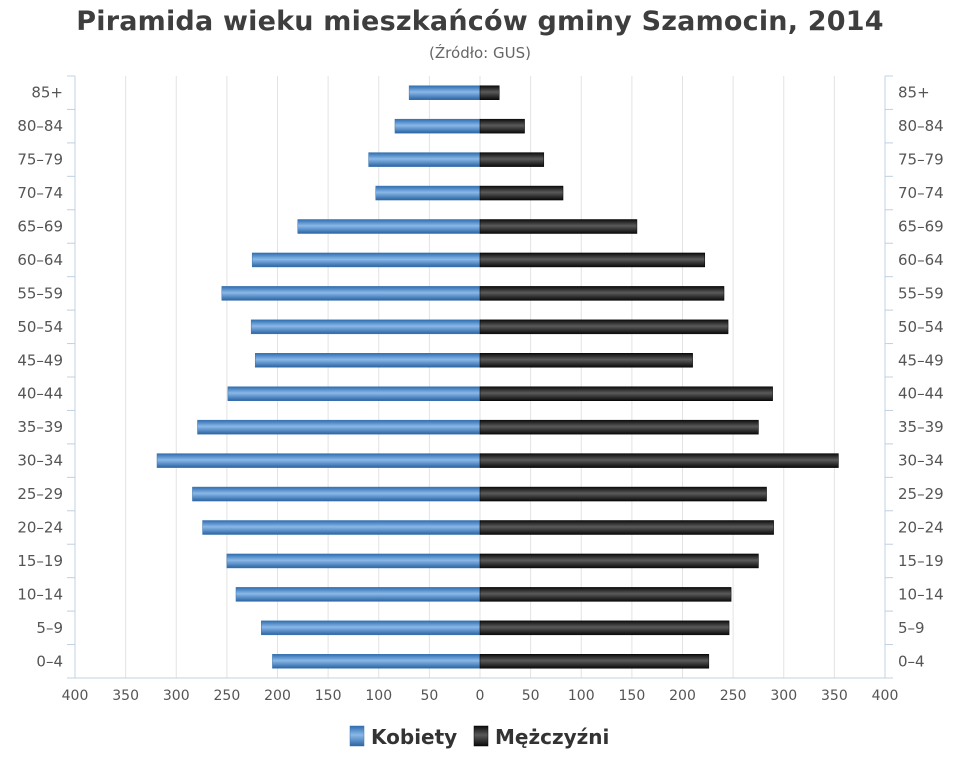  I want to click on chart-subtitle: (Źródło: GUS), so click(480, 53).